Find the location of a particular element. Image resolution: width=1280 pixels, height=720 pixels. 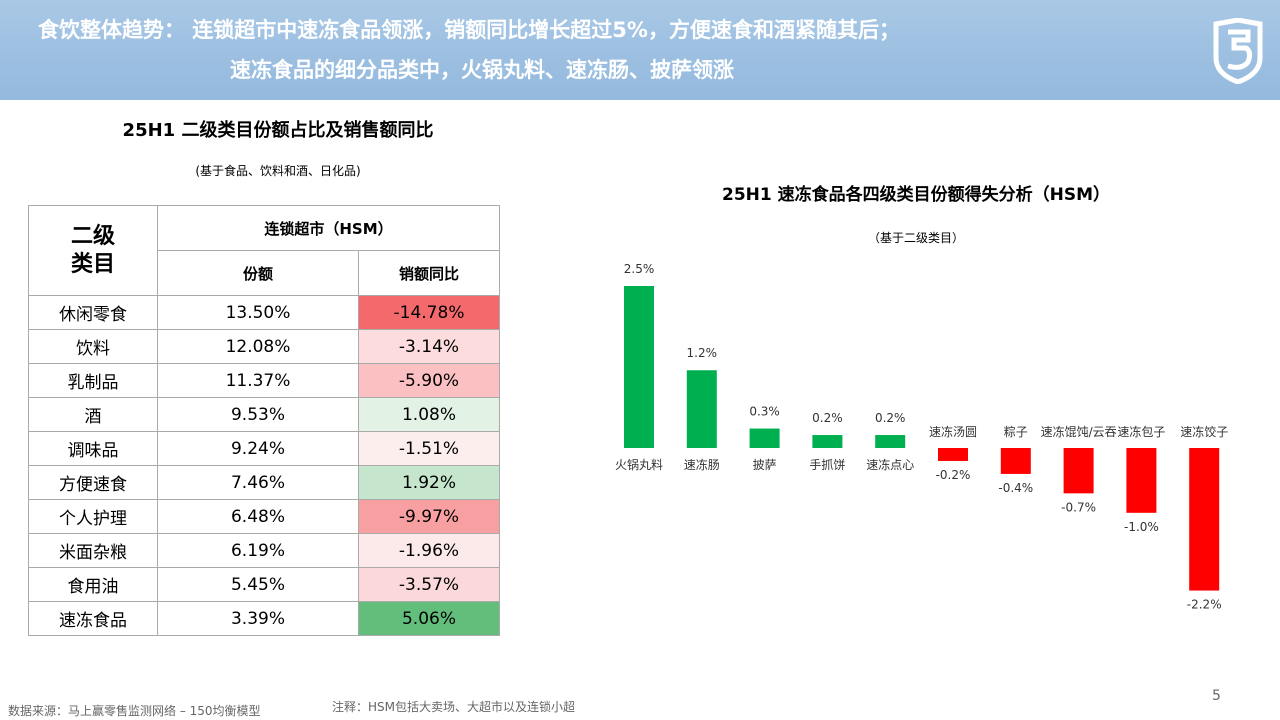

table-row: 速冻食品 3.39% 5.06% is located at coordinates (264, 618).